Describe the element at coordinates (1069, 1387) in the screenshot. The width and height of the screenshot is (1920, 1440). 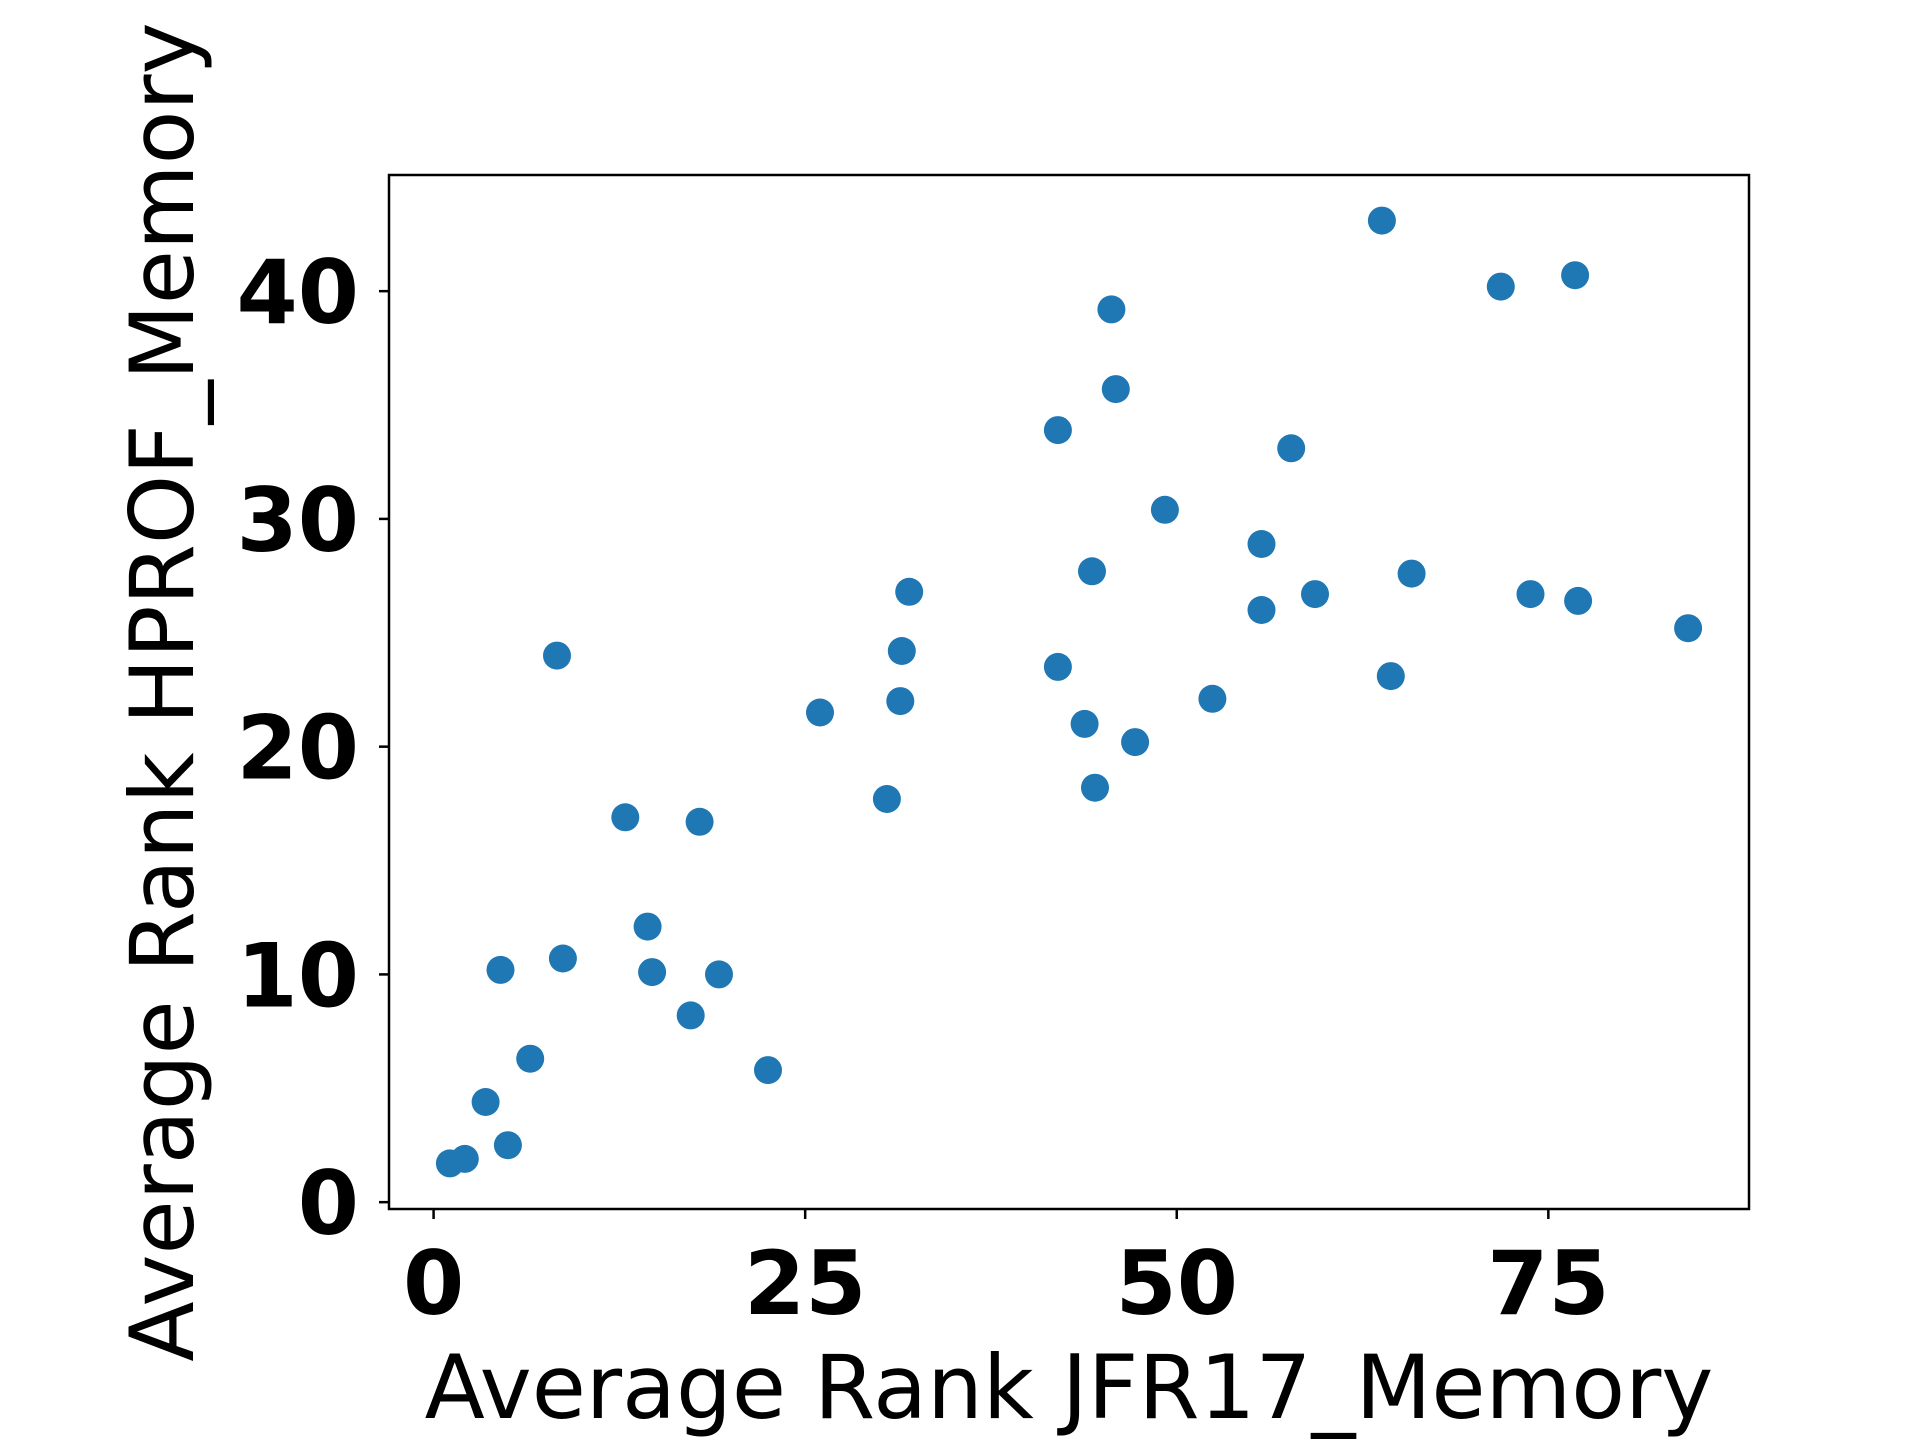
I see `x-axis-title: Average Rank JFR17_Memory` at that location.